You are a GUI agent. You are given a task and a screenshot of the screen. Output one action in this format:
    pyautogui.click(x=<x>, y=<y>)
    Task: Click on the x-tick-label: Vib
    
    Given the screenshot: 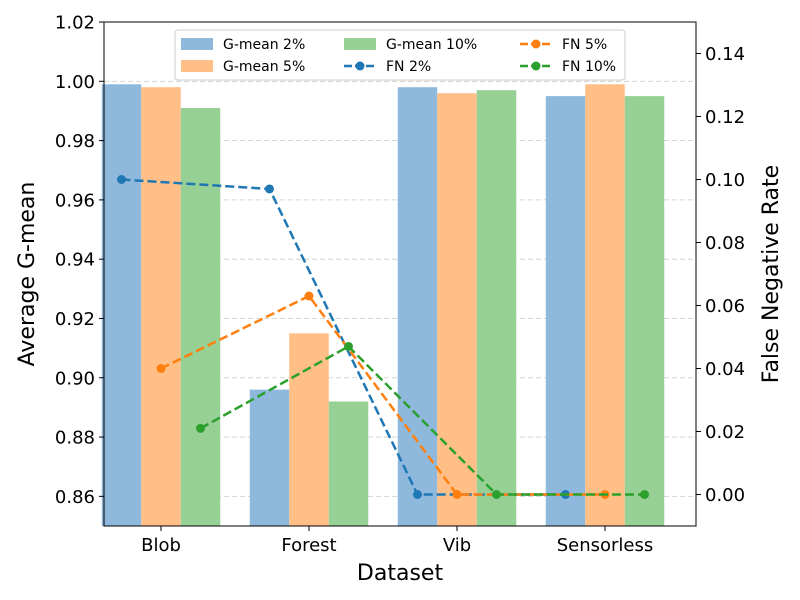 What is the action you would take?
    pyautogui.click(x=457, y=545)
    